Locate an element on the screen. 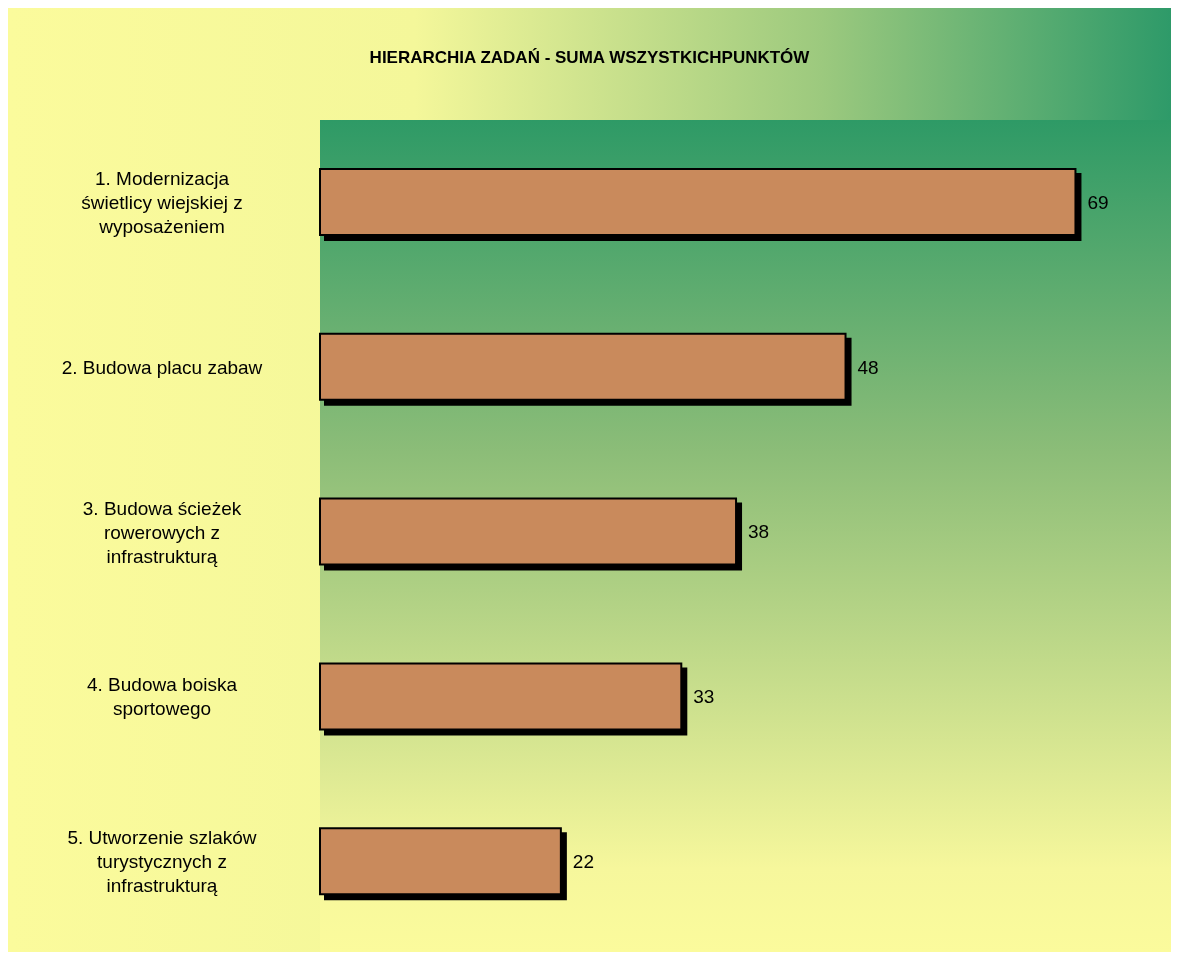 Image resolution: width=1179 pixels, height=960 pixels. y-tick-label: 3. Budowa ścieżek rowerowych z infrastrukturą is located at coordinates (162, 532).